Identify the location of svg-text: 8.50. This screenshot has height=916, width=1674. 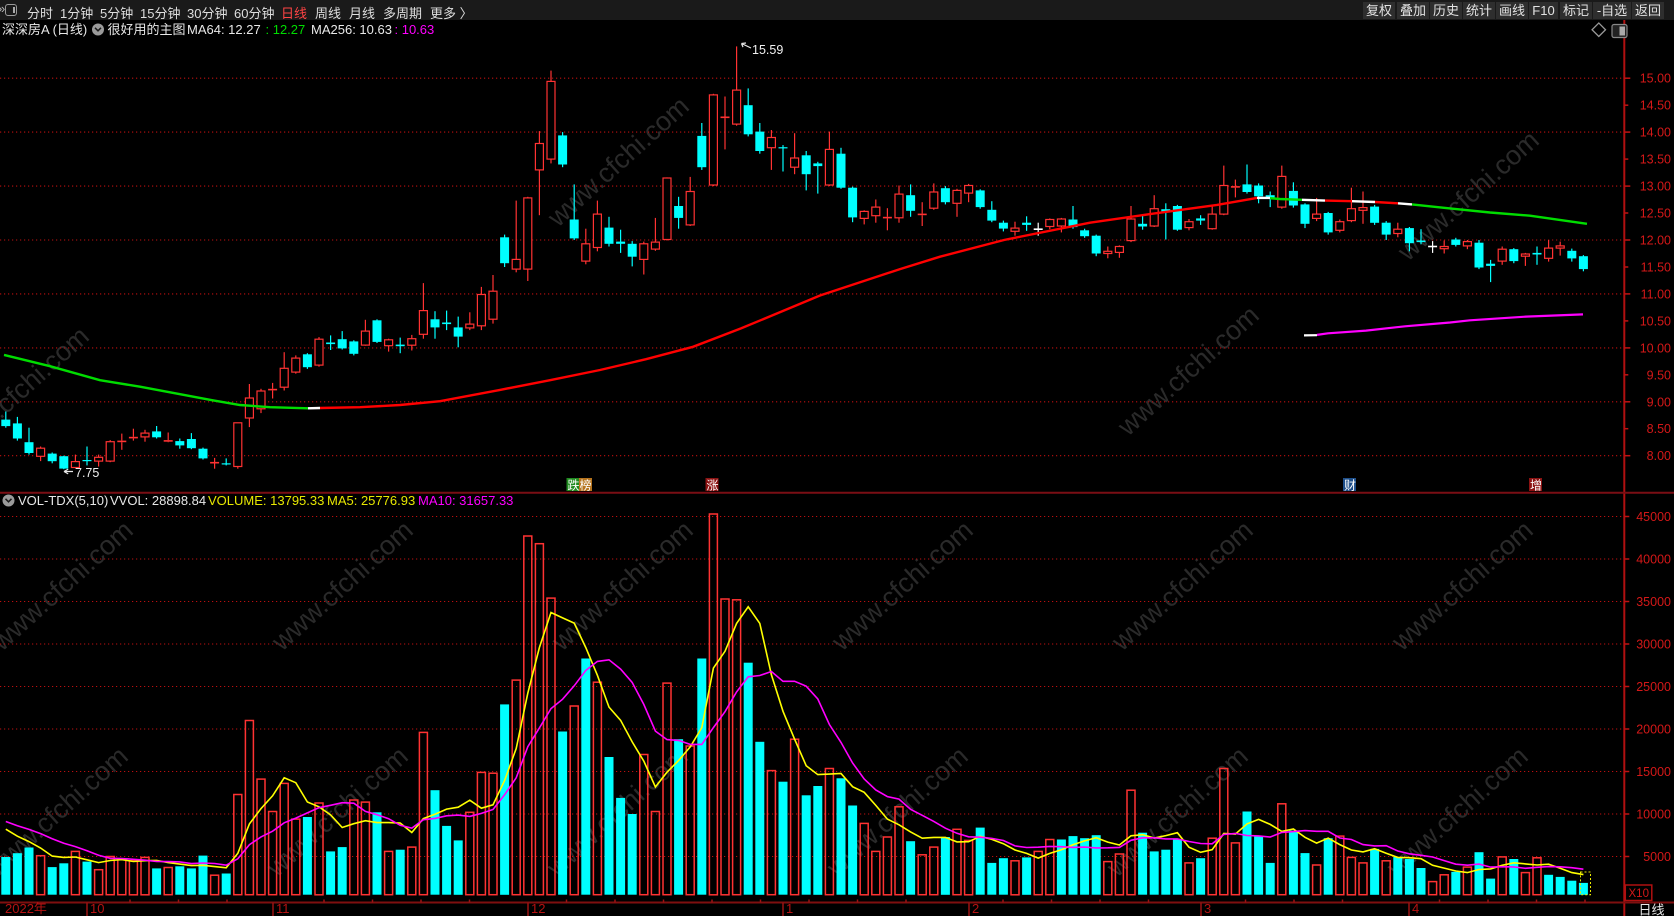
(1659, 429).